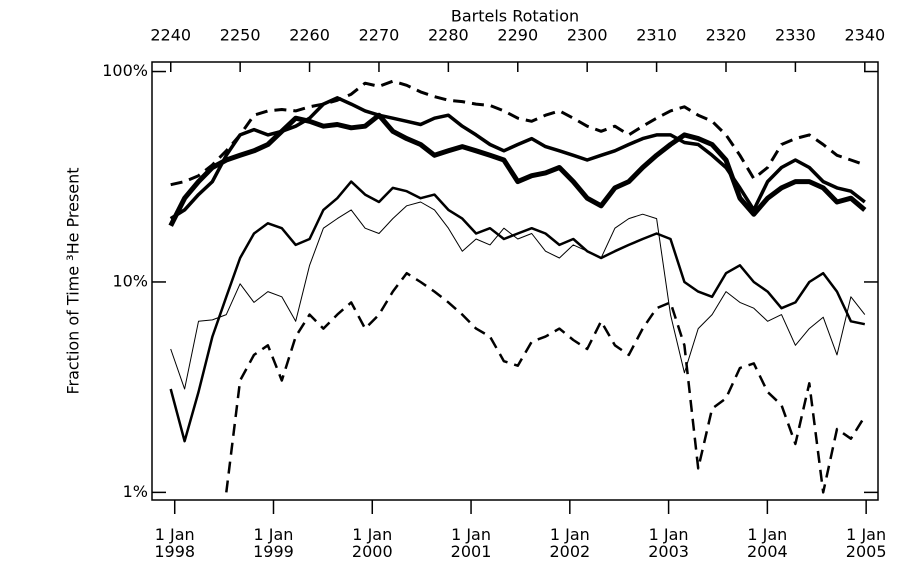  I want to click on y-tick-label: 100%, so click(125, 70).